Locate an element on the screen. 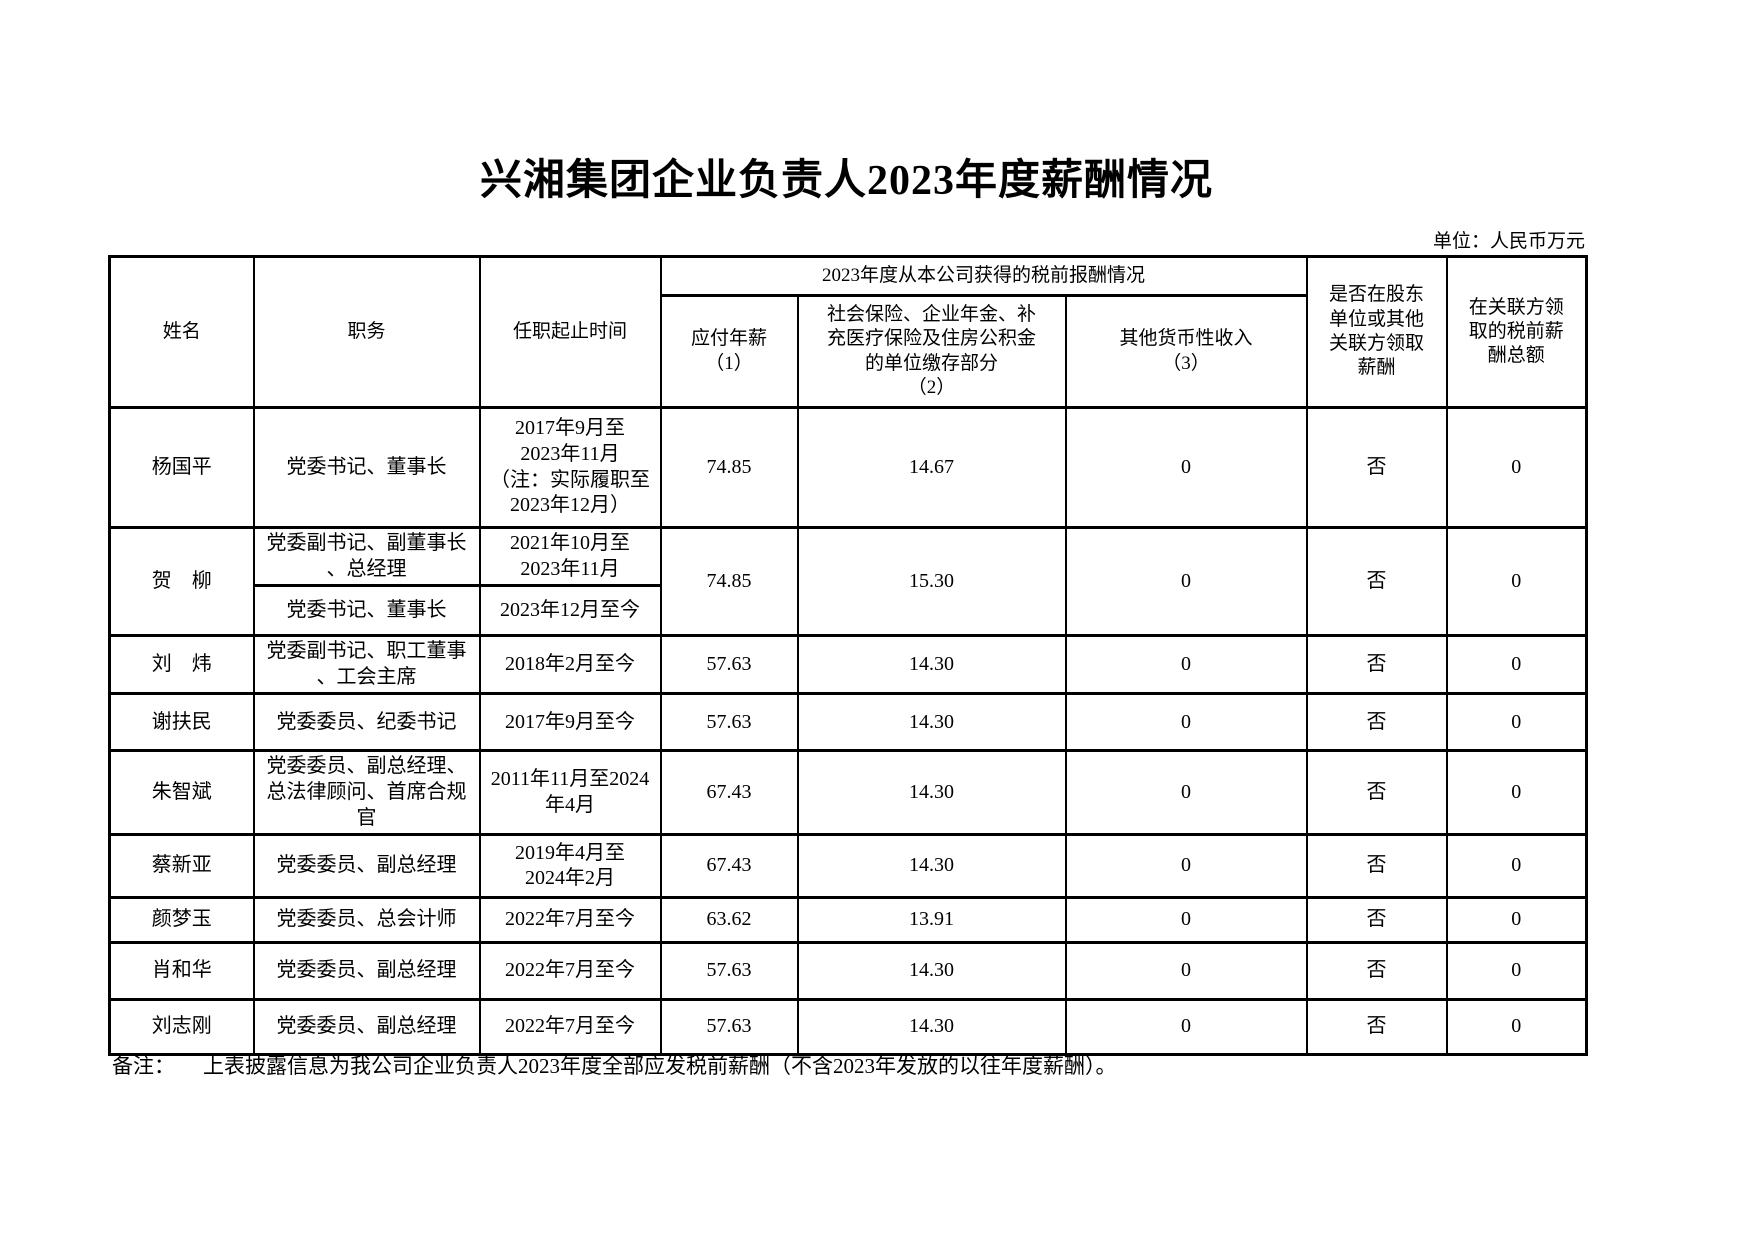  cell-position: 党委委员、总会计师 is located at coordinates (366, 920).